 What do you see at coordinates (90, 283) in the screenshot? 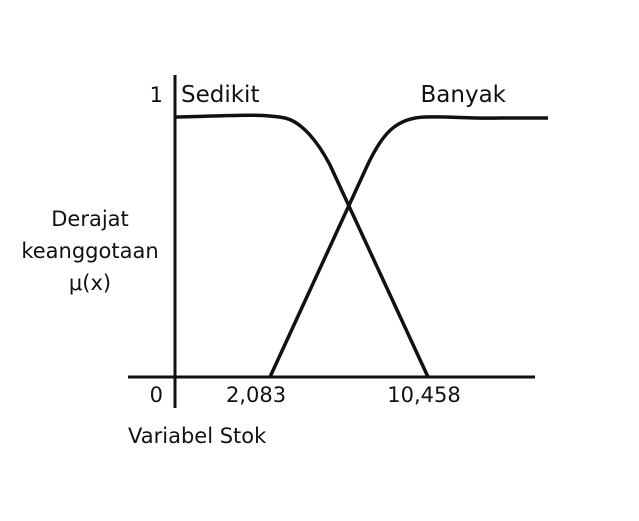
I see `y-axis-label-line-3: μ(x)` at bounding box center [90, 283].